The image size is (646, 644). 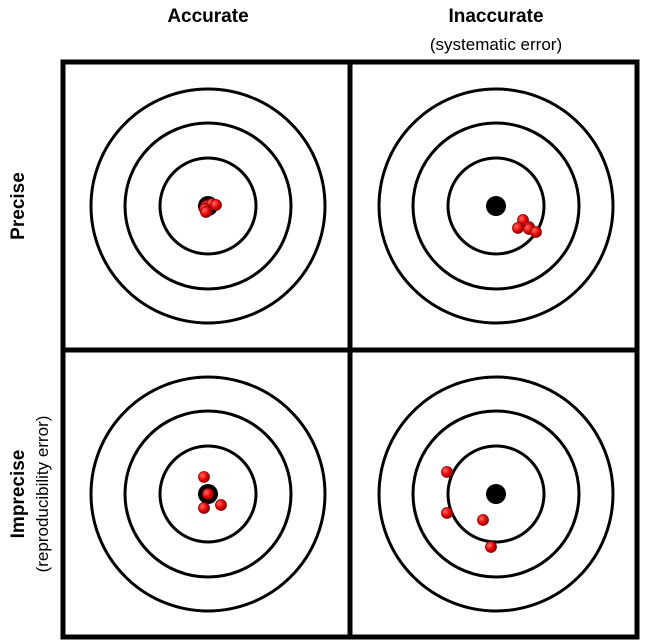 I want to click on row-header-precise: Precise, so click(x=18, y=206).